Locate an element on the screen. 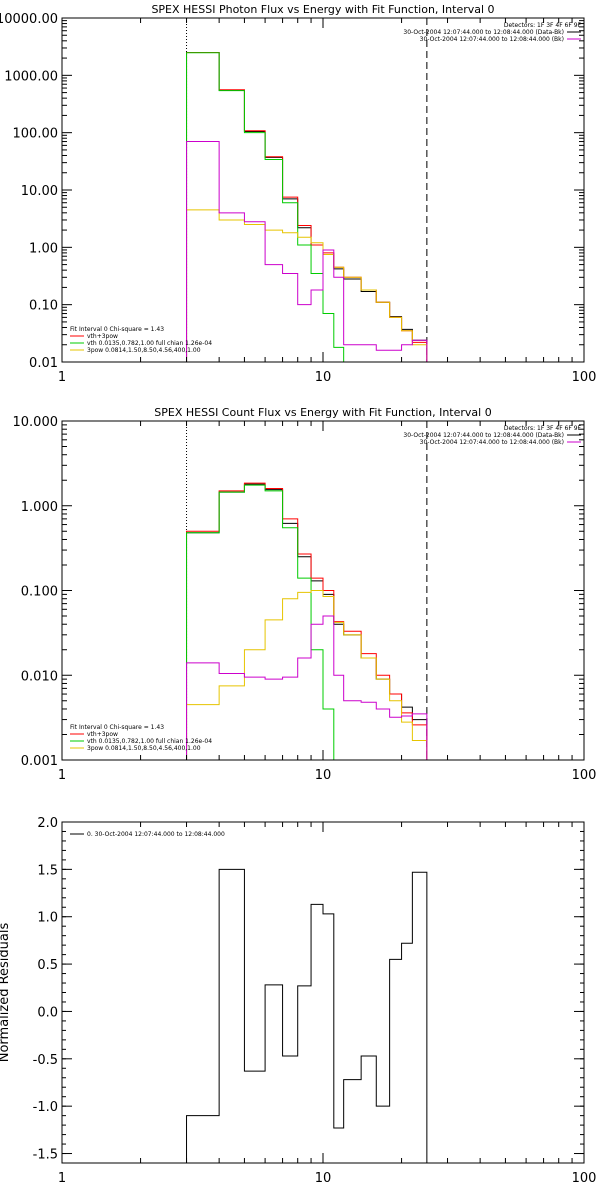  y-tick-label: 0.010 is located at coordinates (39, 676).